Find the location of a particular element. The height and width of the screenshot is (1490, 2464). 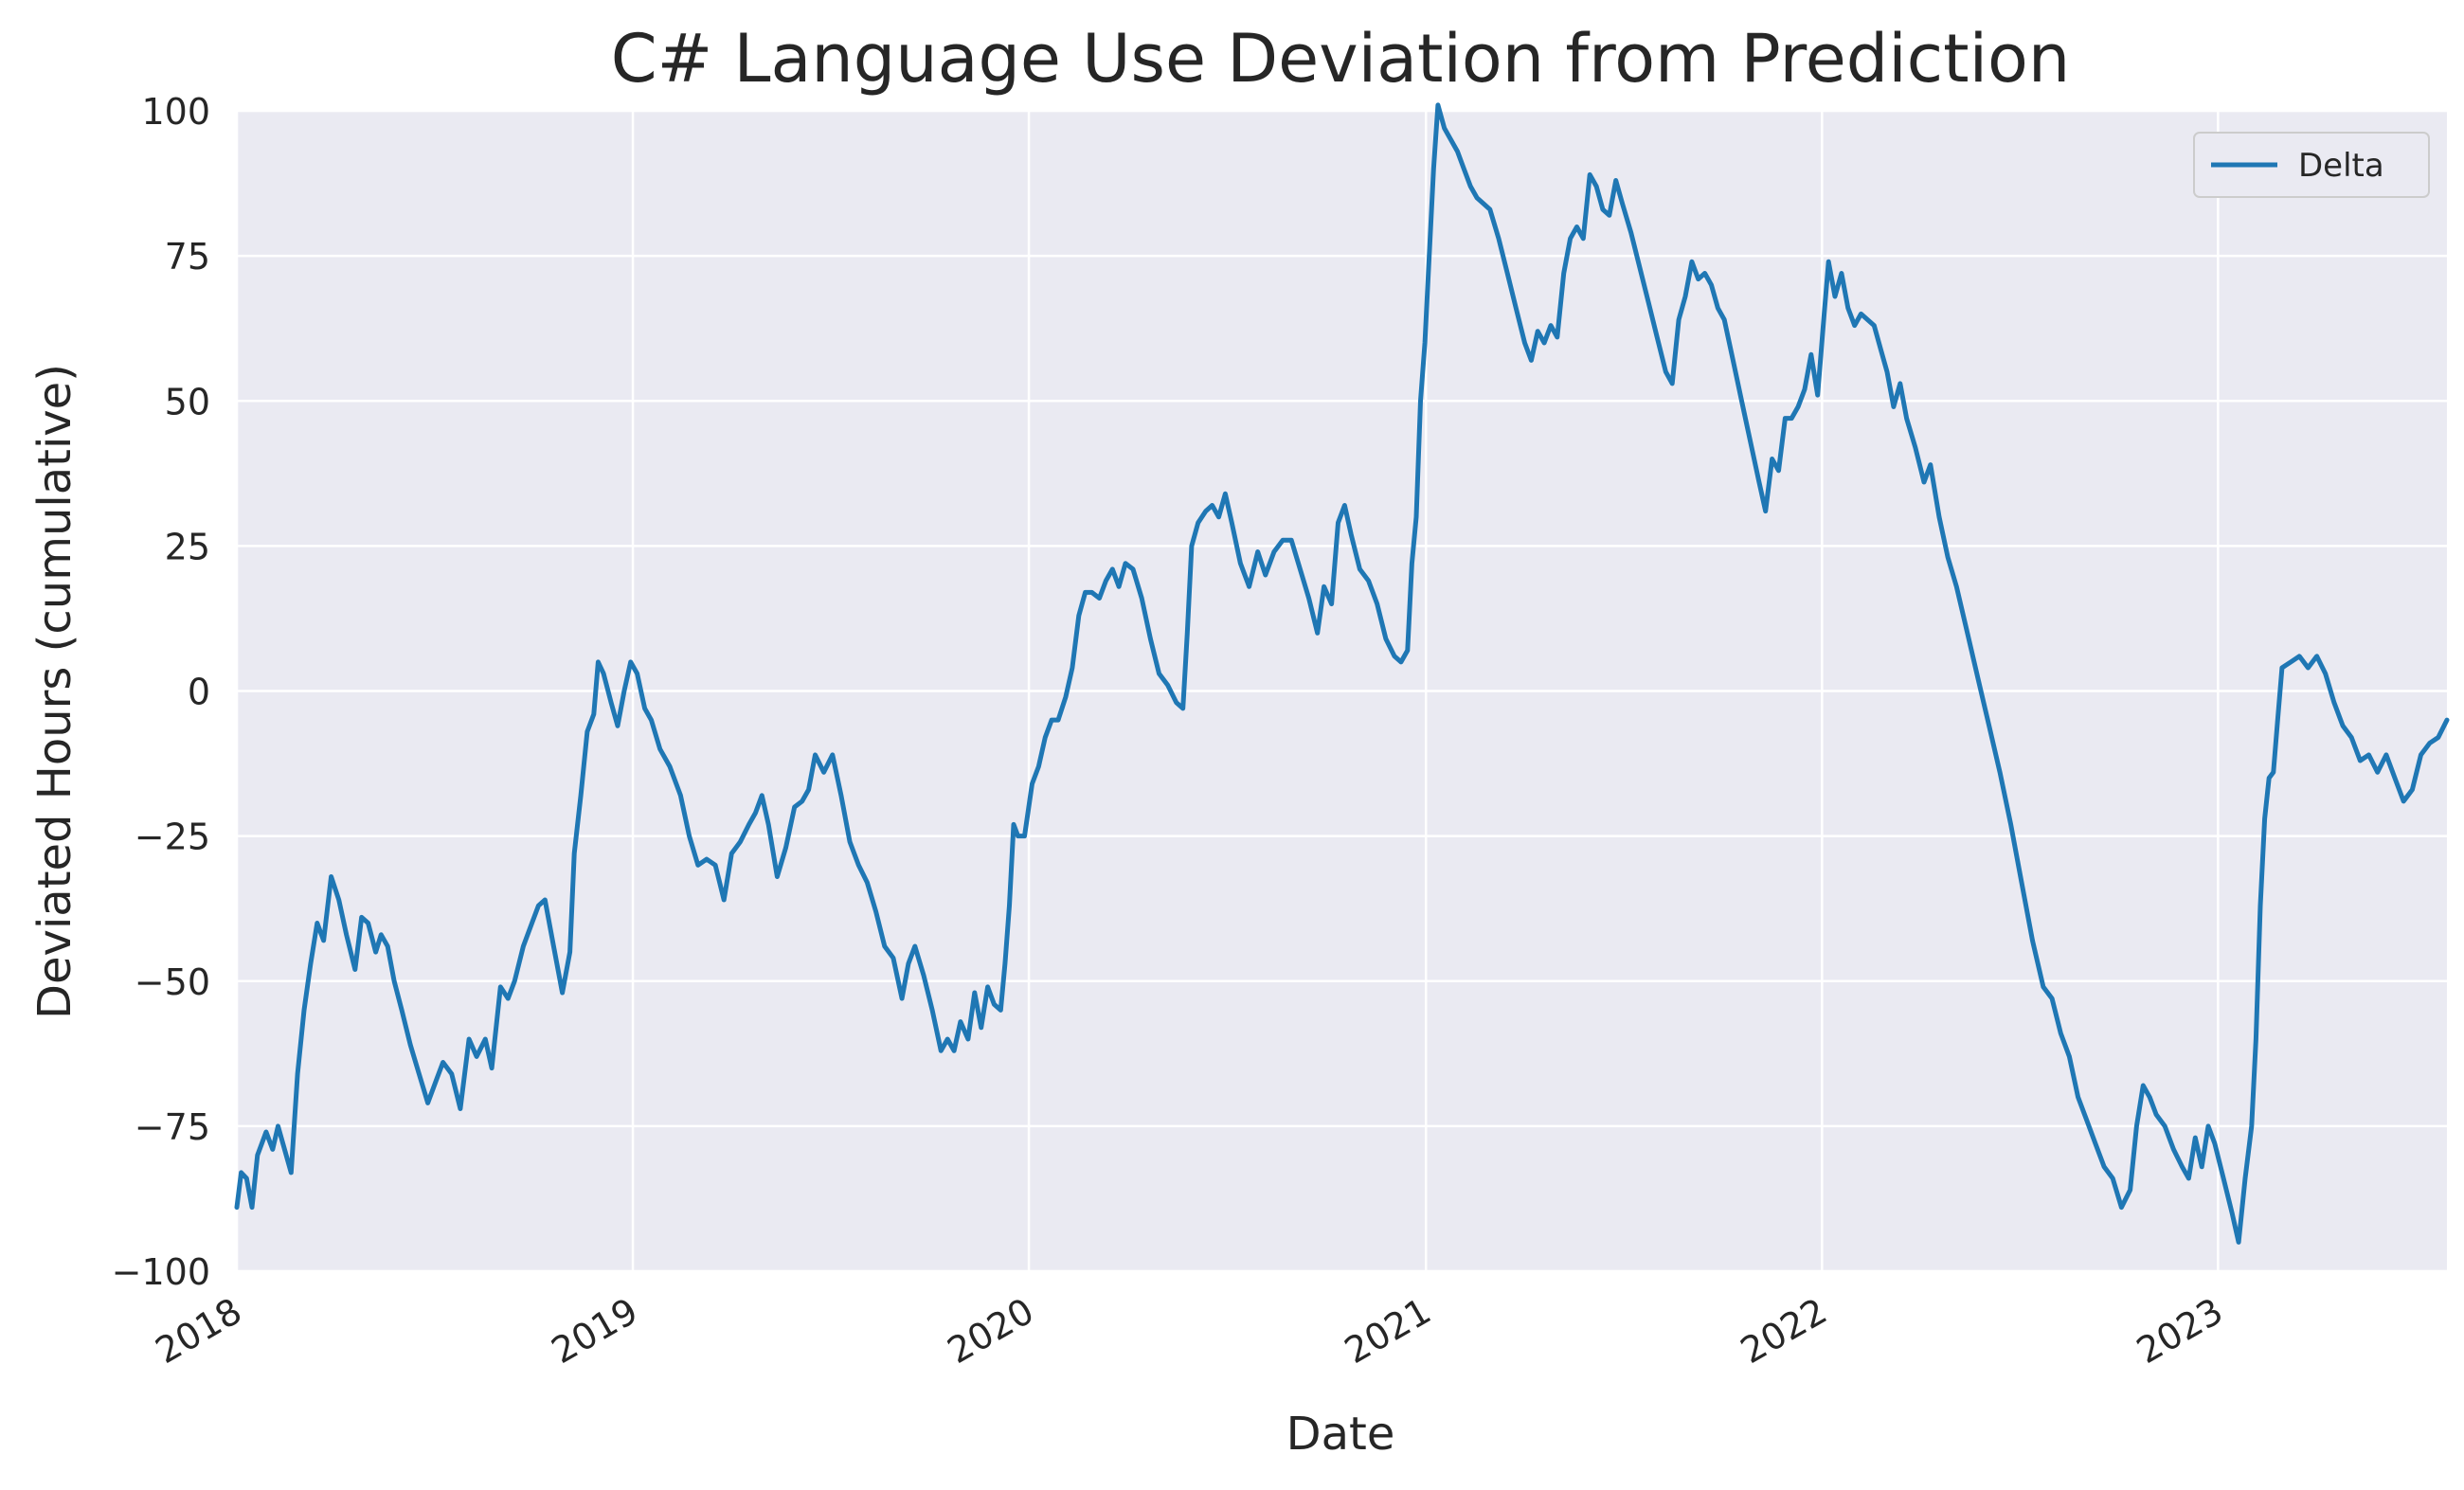

x-tick-label: 2022 is located at coordinates (1784, 1331).